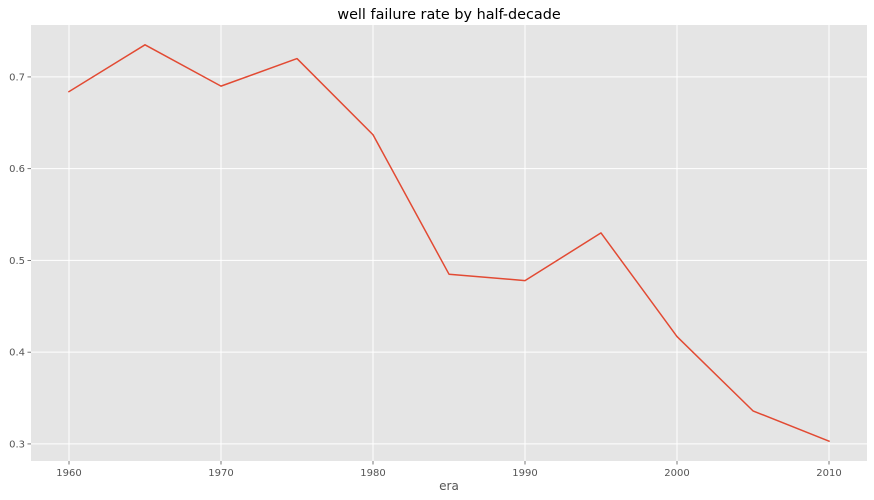 The width and height of the screenshot is (874, 500). Describe the element at coordinates (17, 353) in the screenshot. I see `y-tick-label: 0.4` at that location.